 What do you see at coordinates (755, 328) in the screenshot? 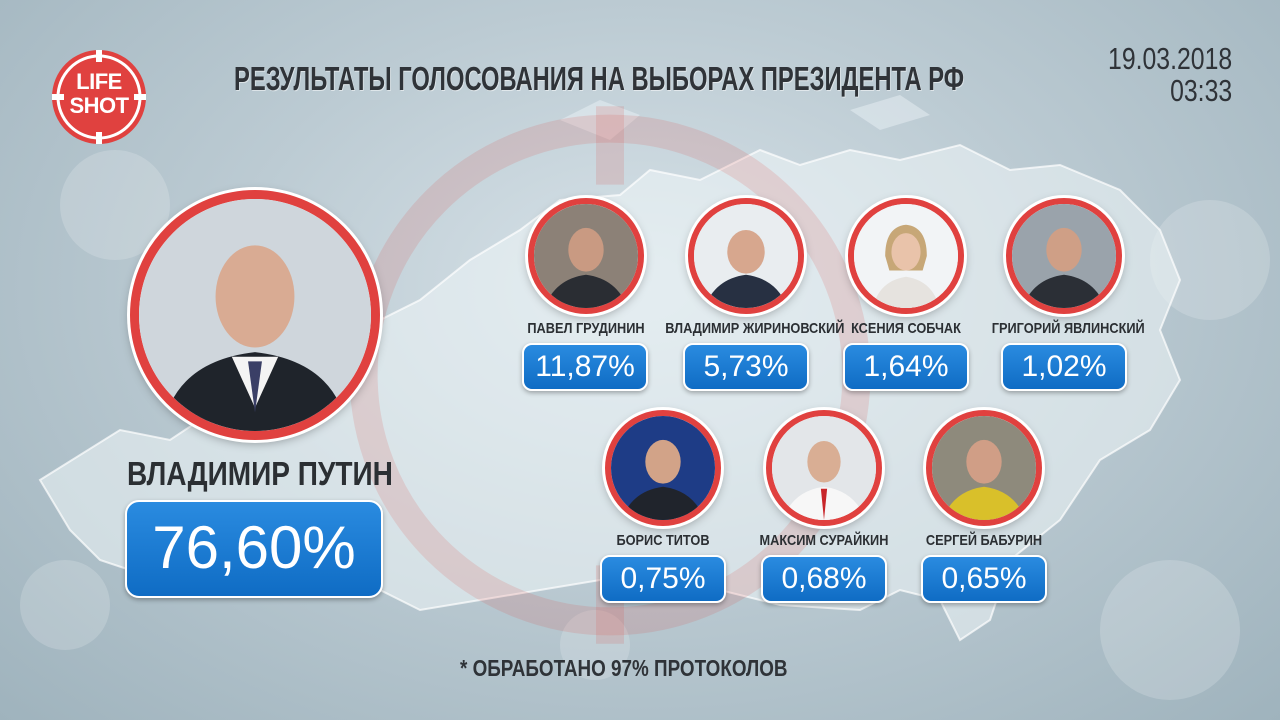
I see `candidate-name-zhirinovsky: ВЛАДИМИР ЖИРИНОВСКИЙ` at bounding box center [755, 328].